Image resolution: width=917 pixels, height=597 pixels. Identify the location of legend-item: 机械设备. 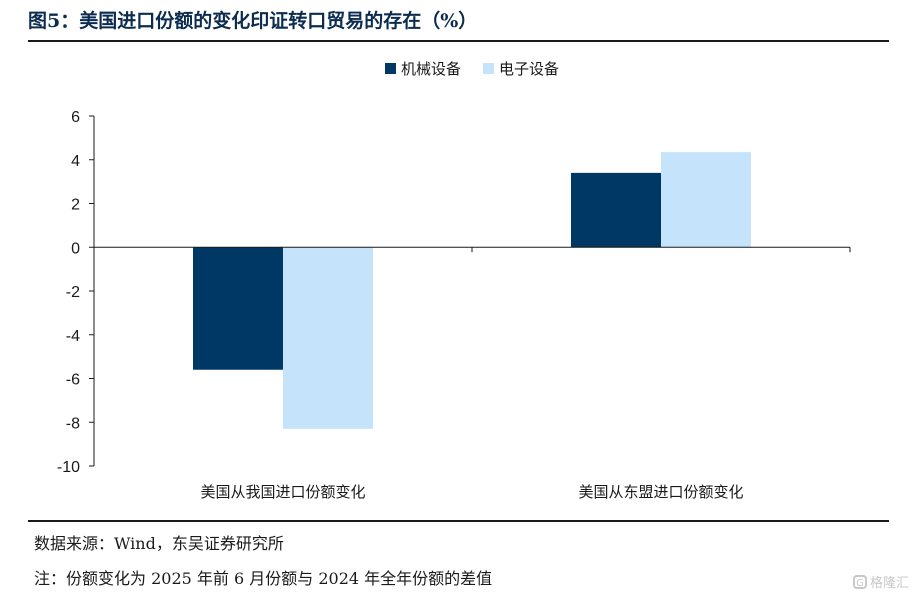
(422, 69).